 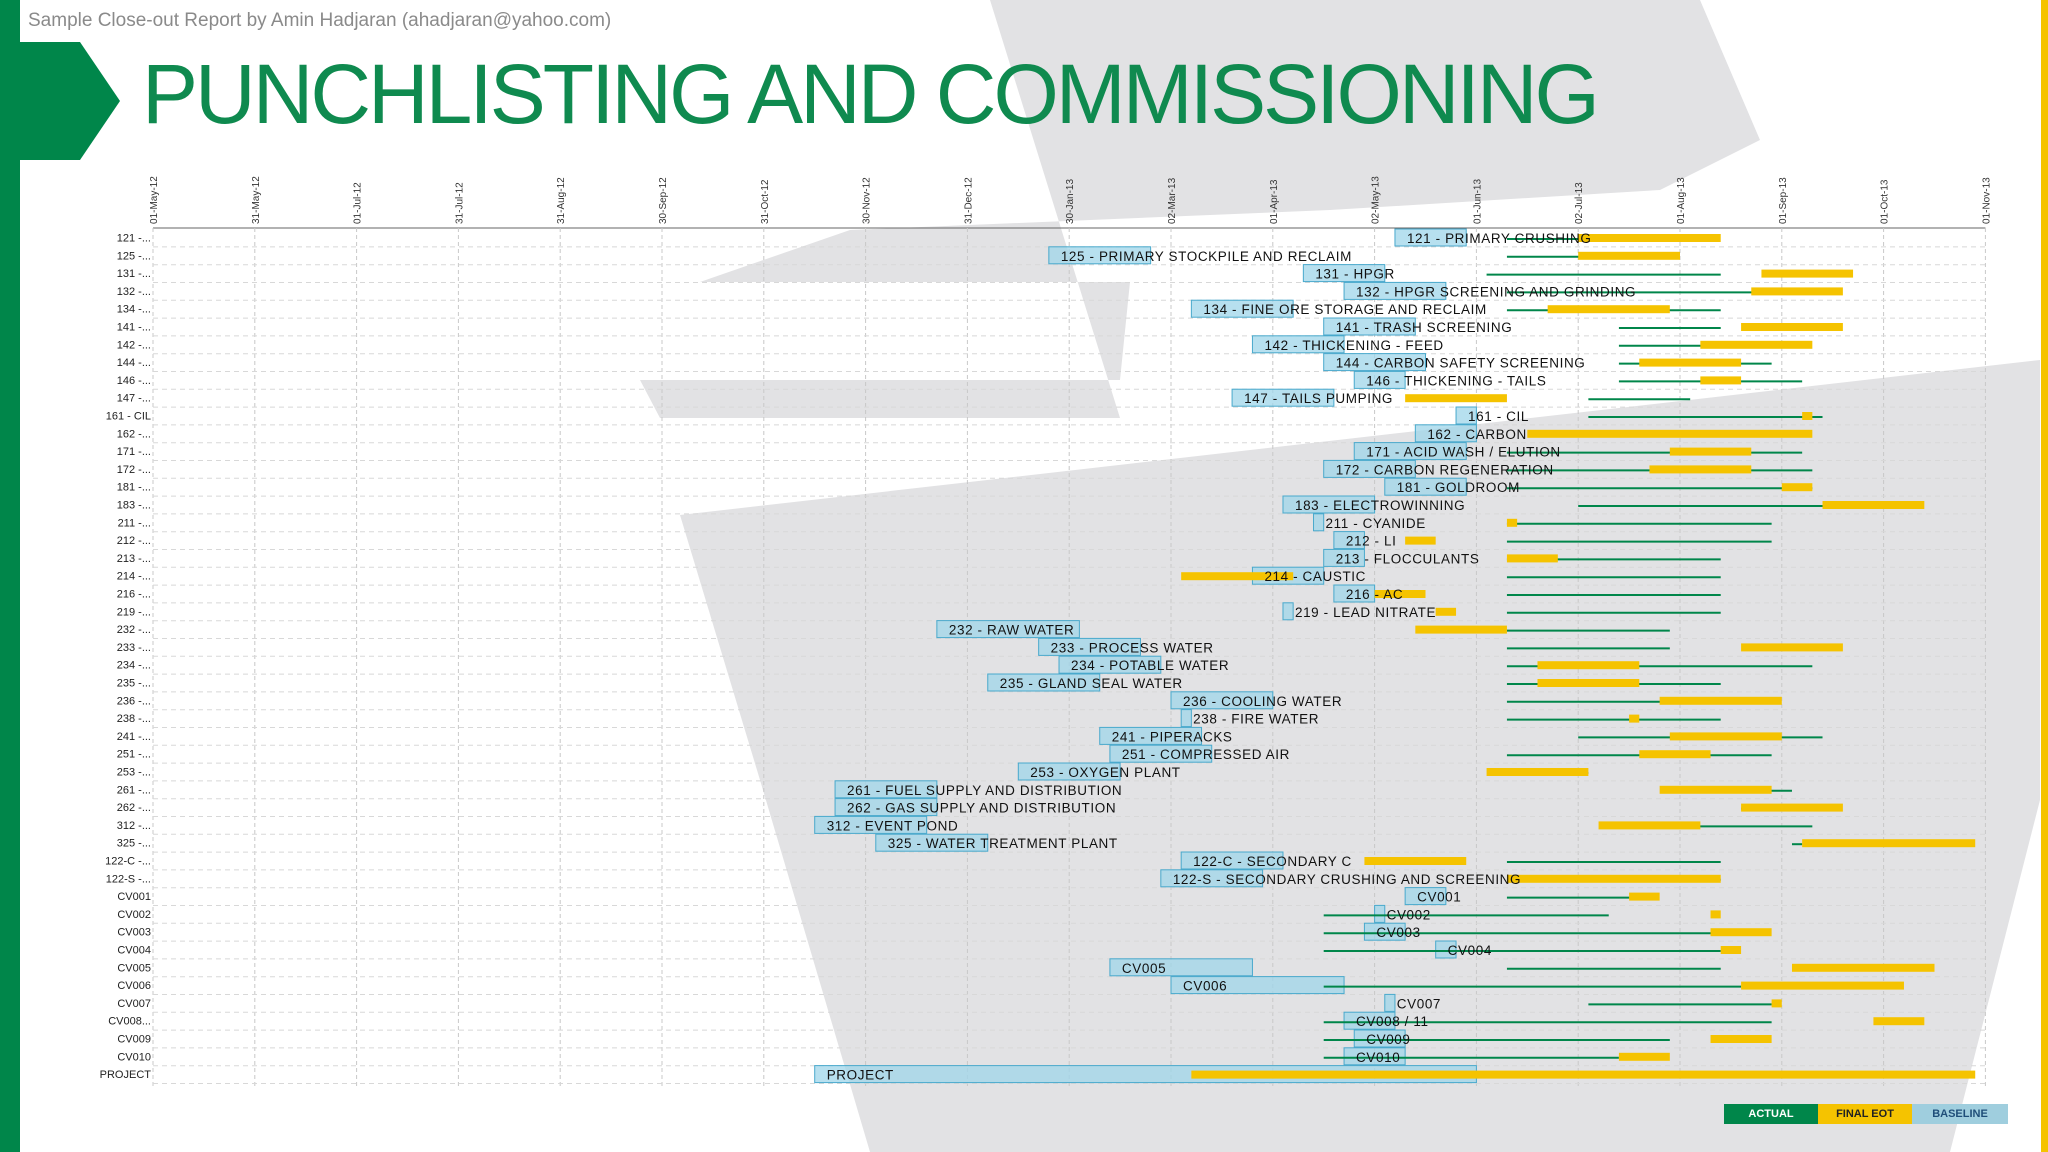 I want to click on bar-label: 134 - FINE ORE STORAGE AND RECLAIM, so click(x=1344, y=309).